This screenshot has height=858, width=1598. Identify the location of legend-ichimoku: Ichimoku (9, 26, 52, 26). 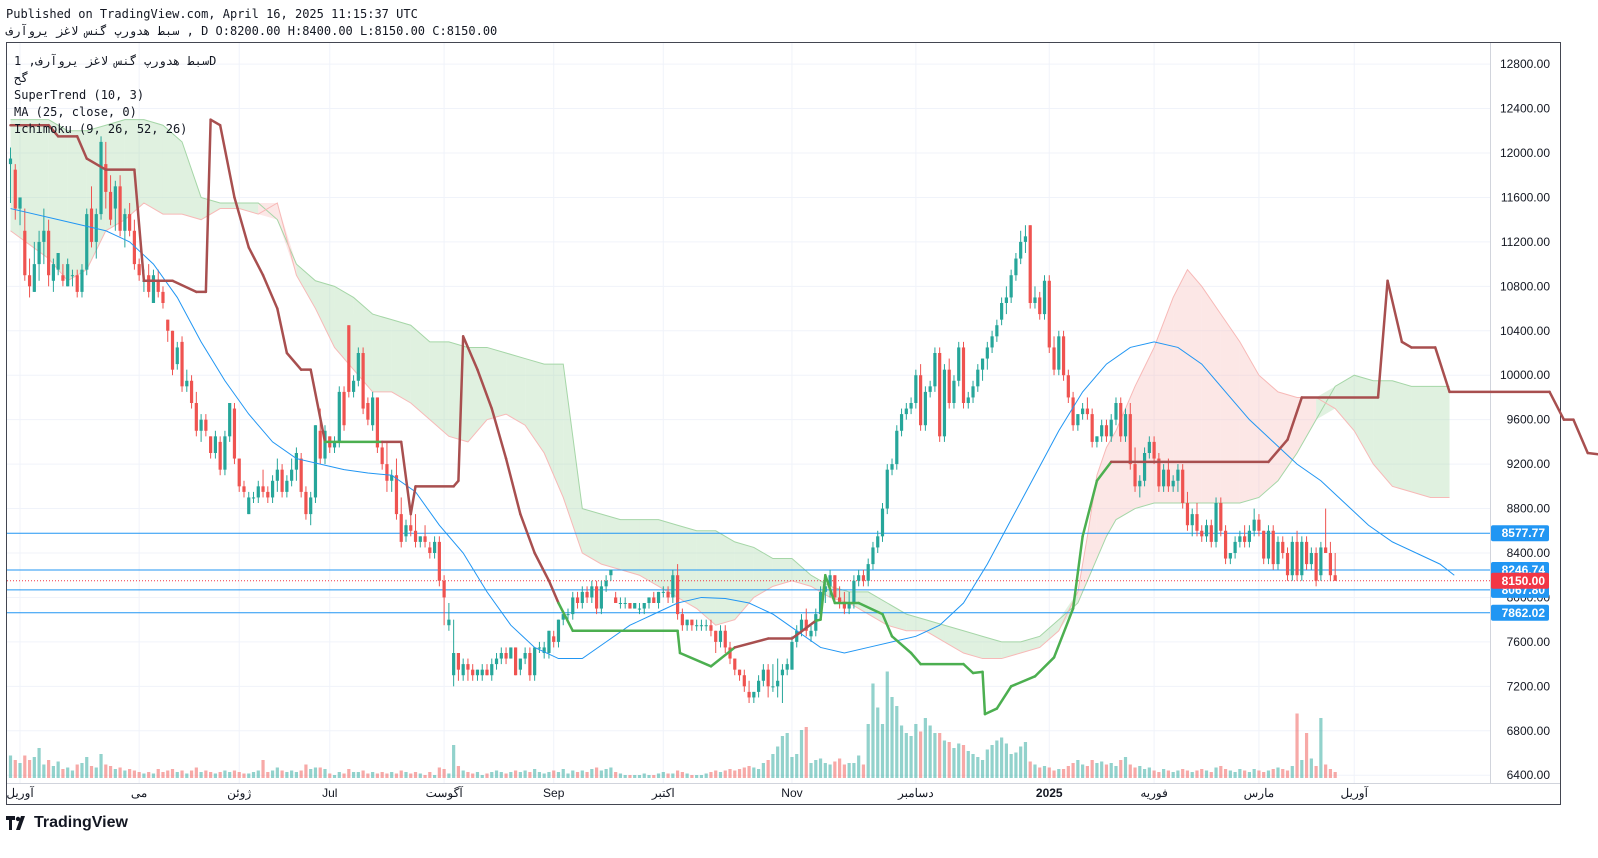
(100, 129).